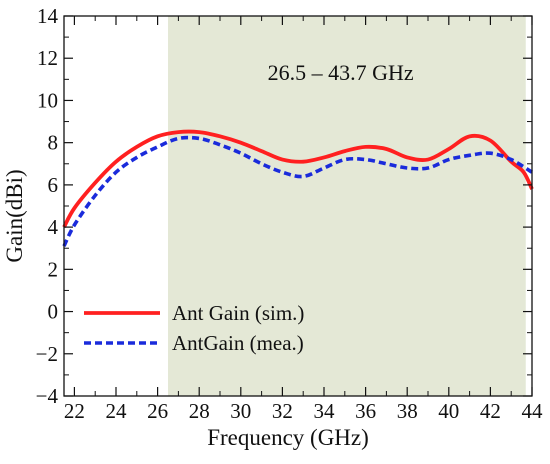 The image size is (550, 464). What do you see at coordinates (365, 411) in the screenshot?
I see `x-tick-label: 36` at bounding box center [365, 411].